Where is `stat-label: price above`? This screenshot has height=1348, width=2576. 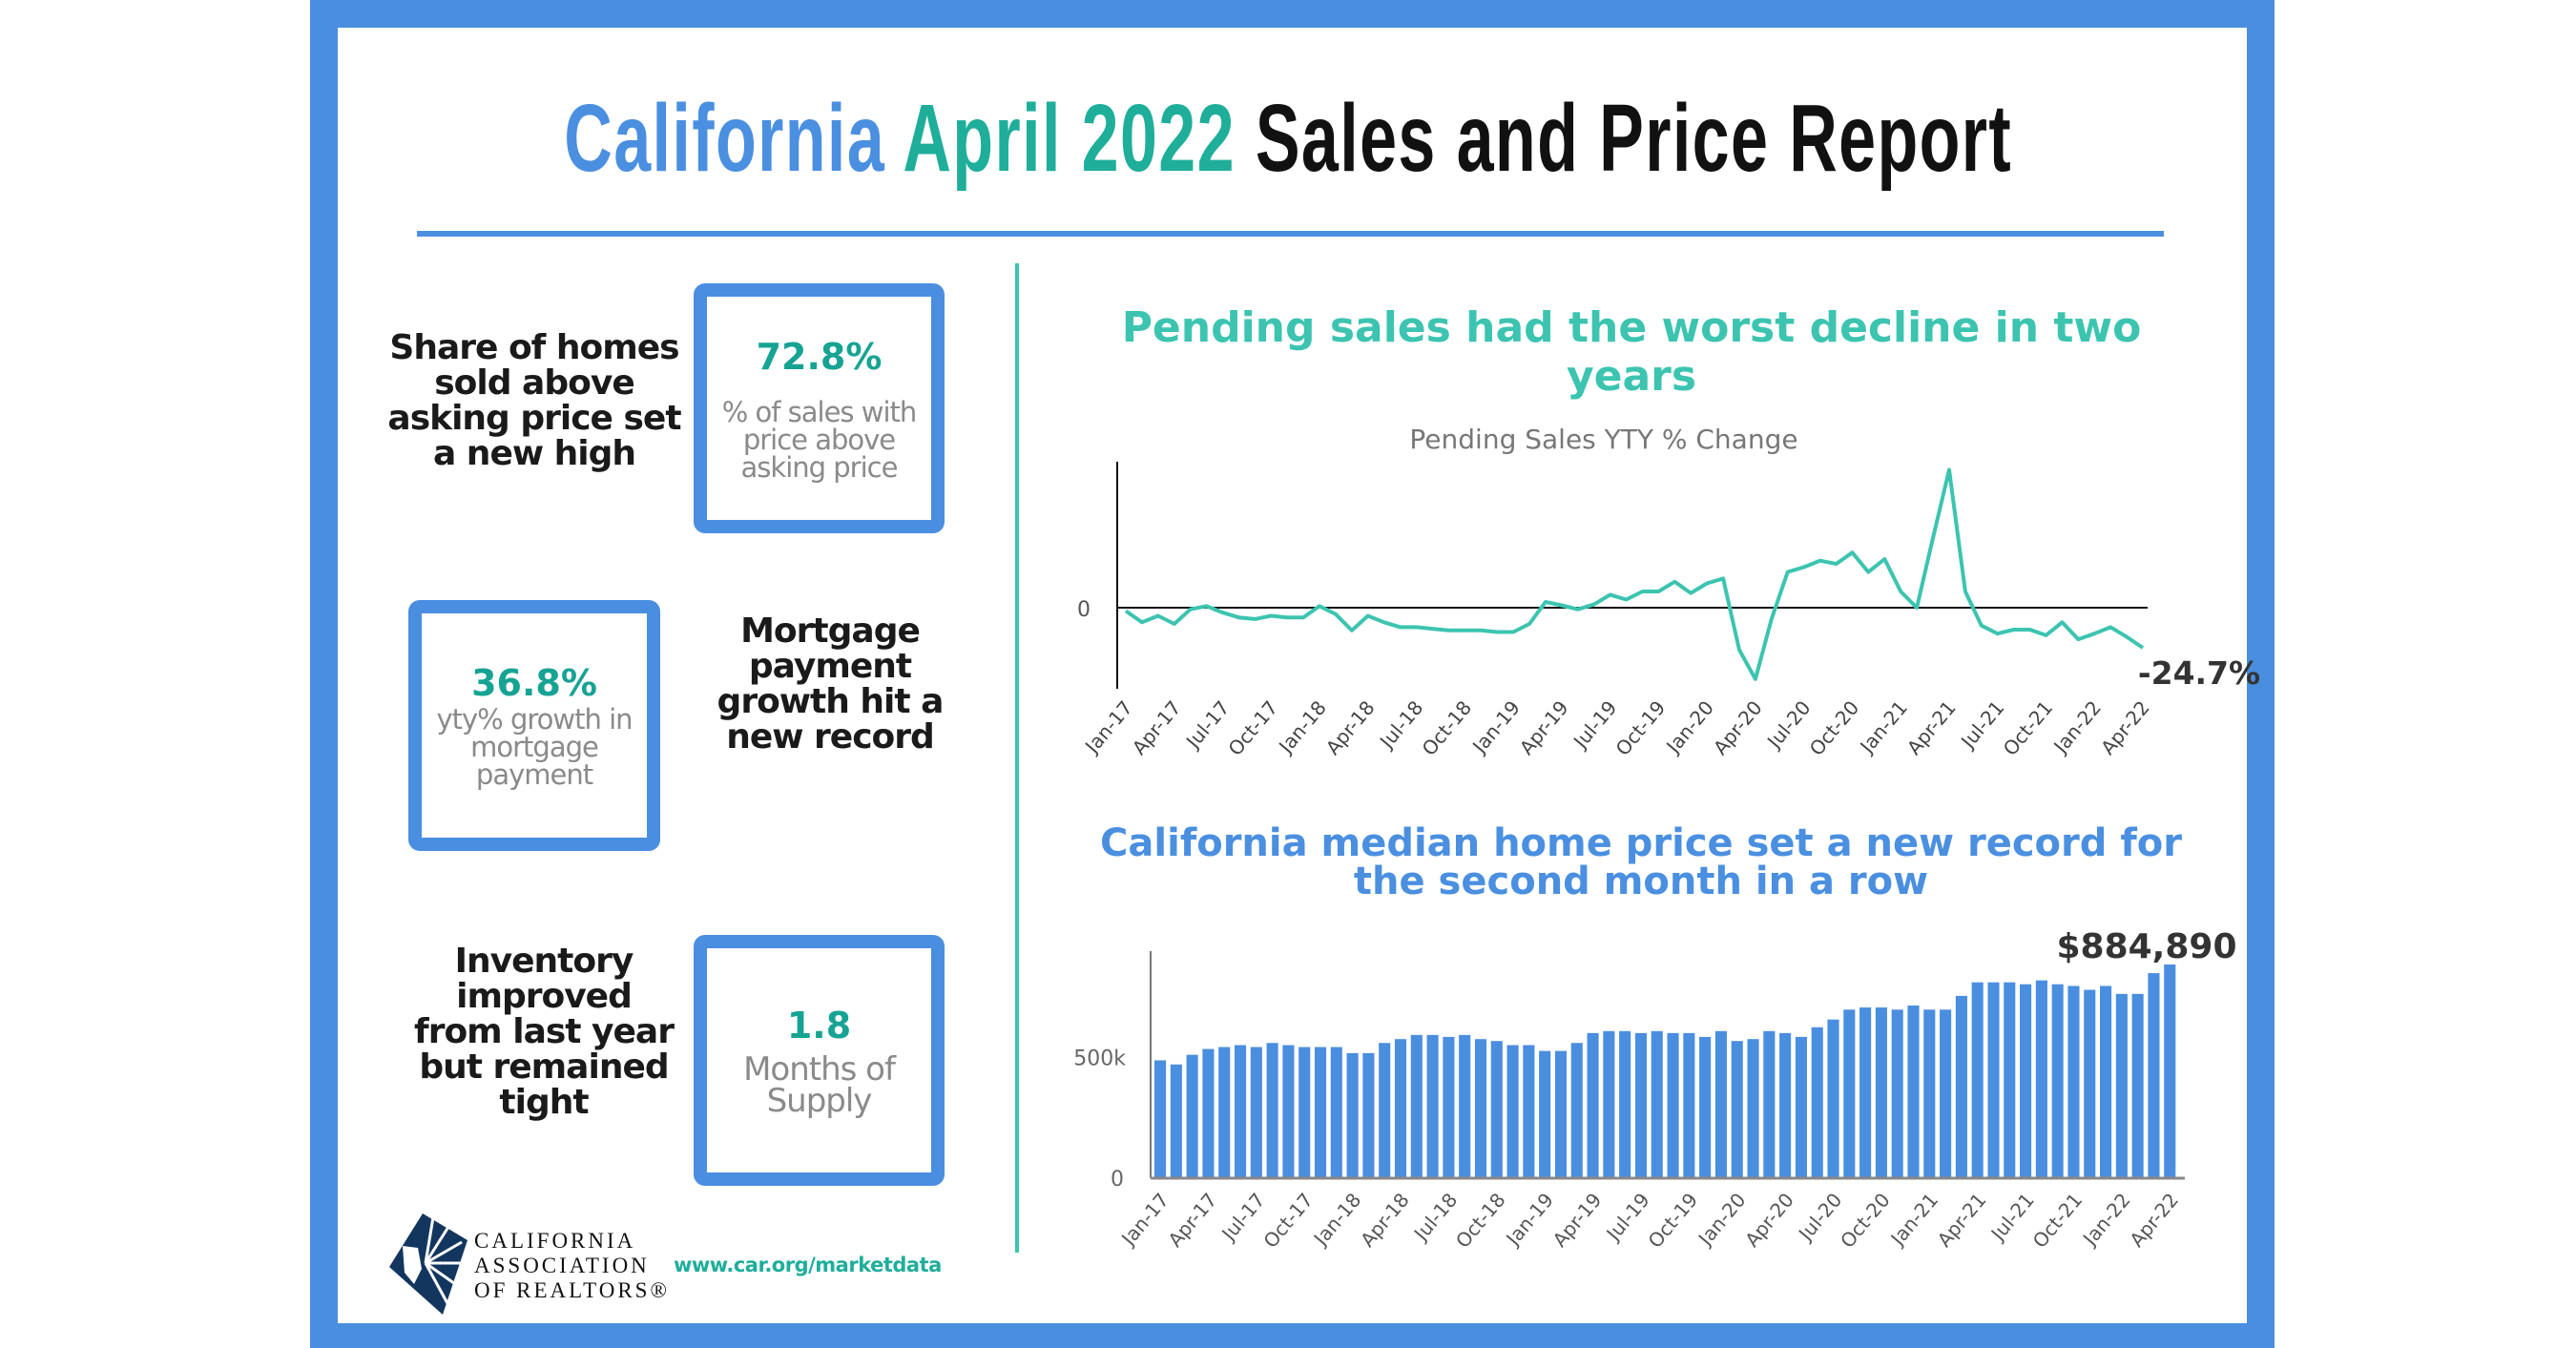
stat-label: price above is located at coordinates (819, 439).